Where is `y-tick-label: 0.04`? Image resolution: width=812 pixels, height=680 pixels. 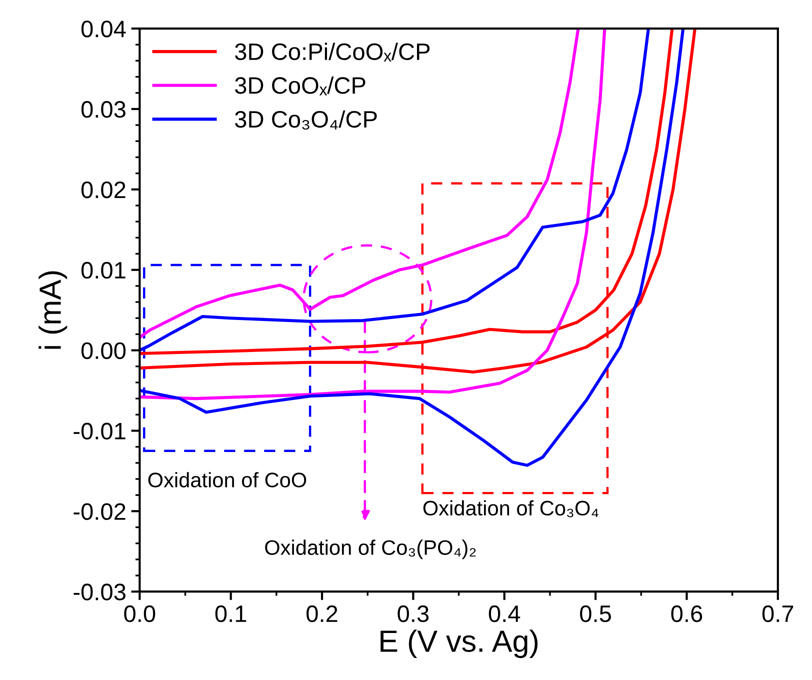 y-tick-label: 0.04 is located at coordinates (103, 29).